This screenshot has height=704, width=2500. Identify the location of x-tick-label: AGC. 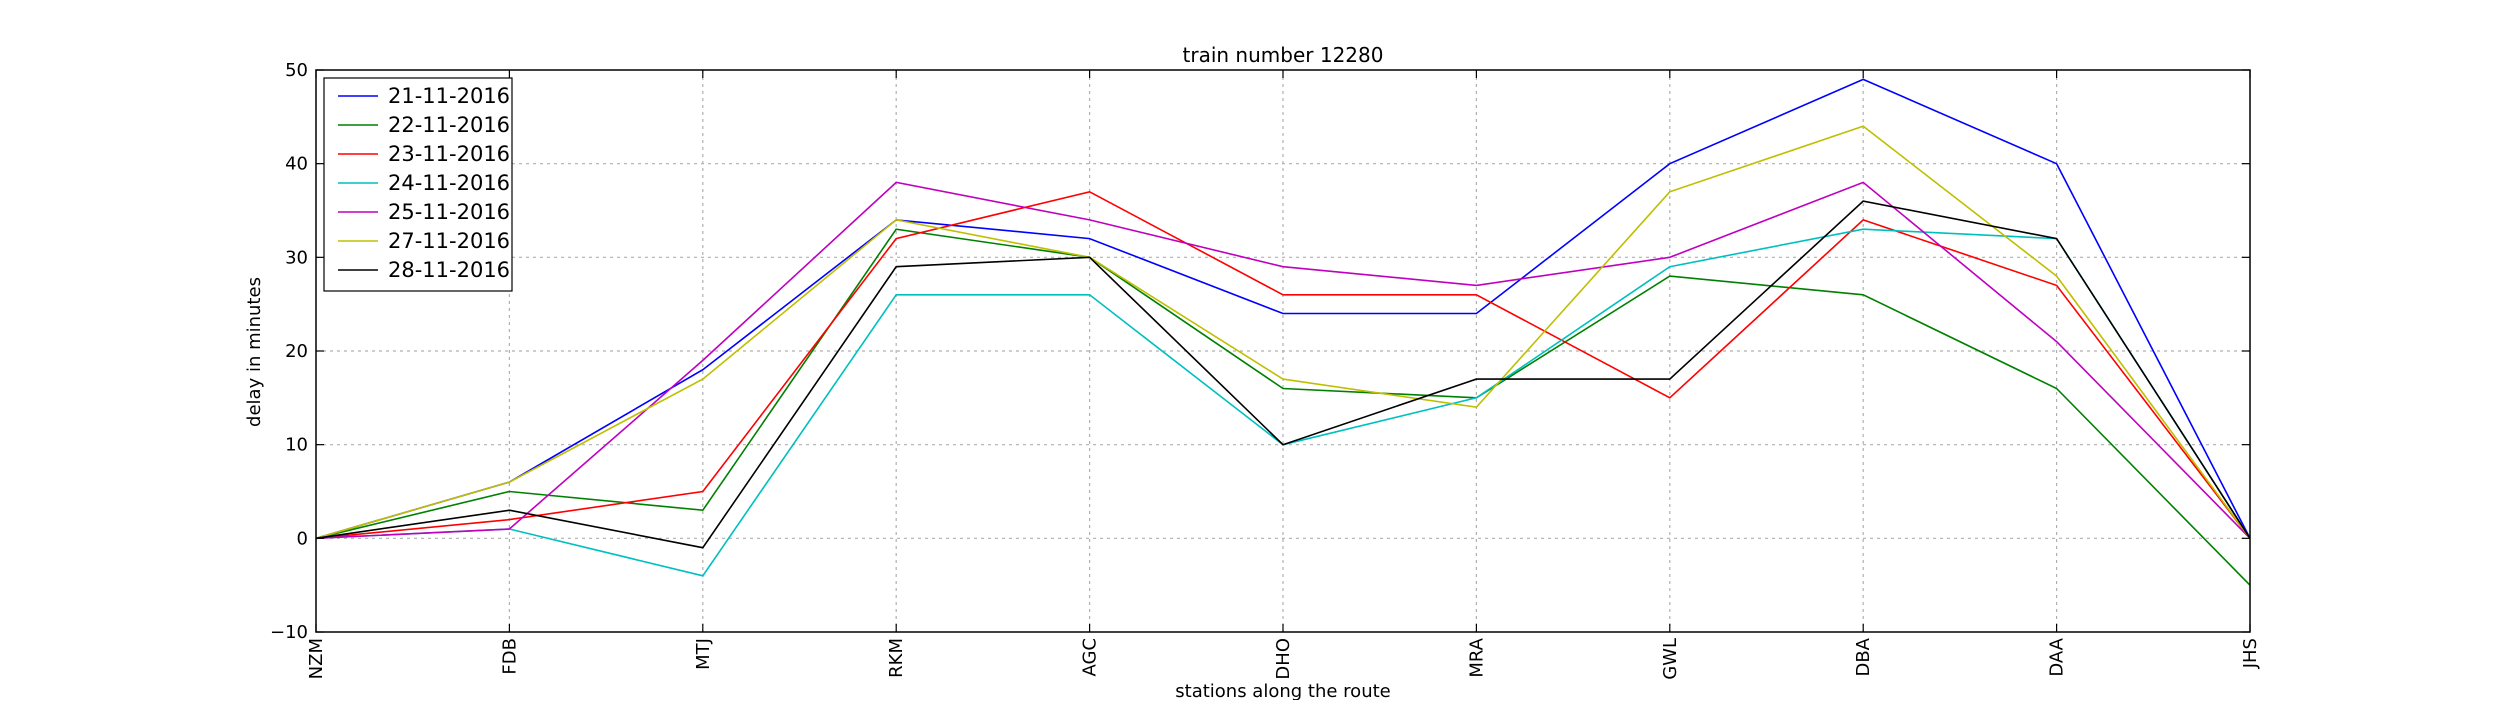
(1090, 657).